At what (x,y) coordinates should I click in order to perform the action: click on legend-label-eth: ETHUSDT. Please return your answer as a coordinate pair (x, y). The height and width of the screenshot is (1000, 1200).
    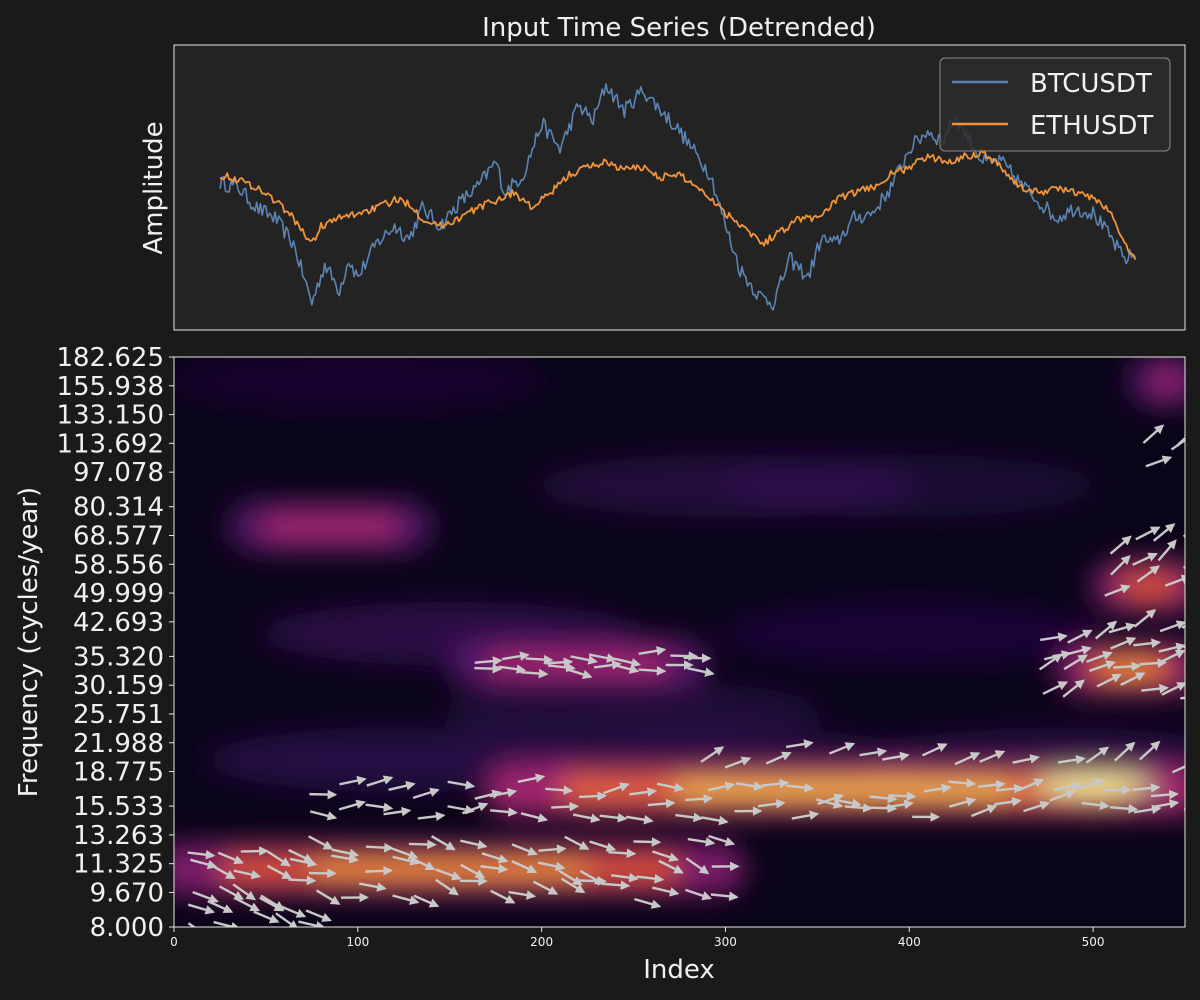
    Looking at the image, I should click on (1091, 126).